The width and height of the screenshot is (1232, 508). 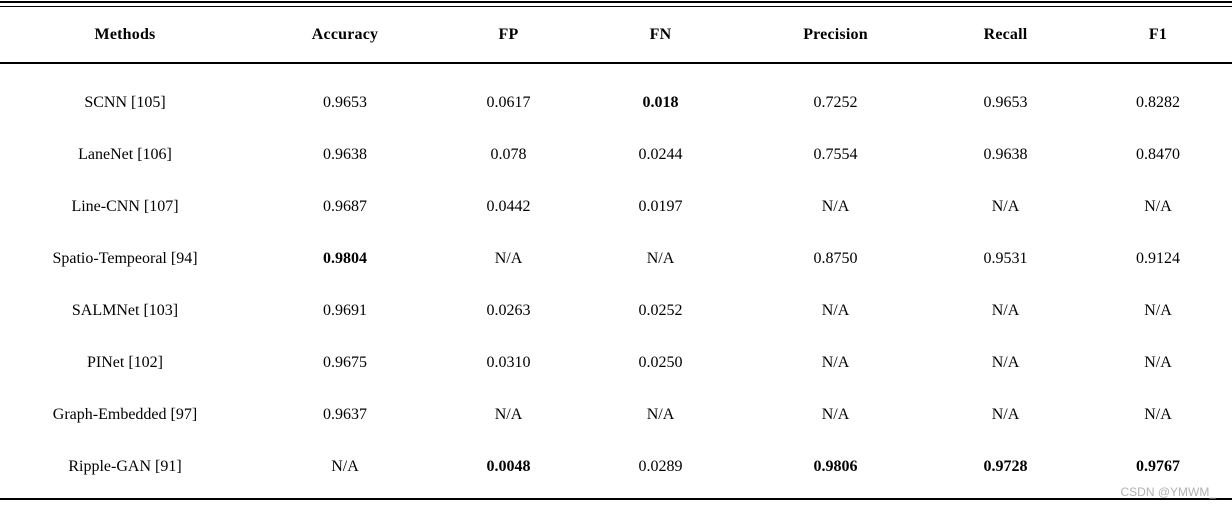 What do you see at coordinates (835, 102) in the screenshot?
I see `value-cell: 0.7252` at bounding box center [835, 102].